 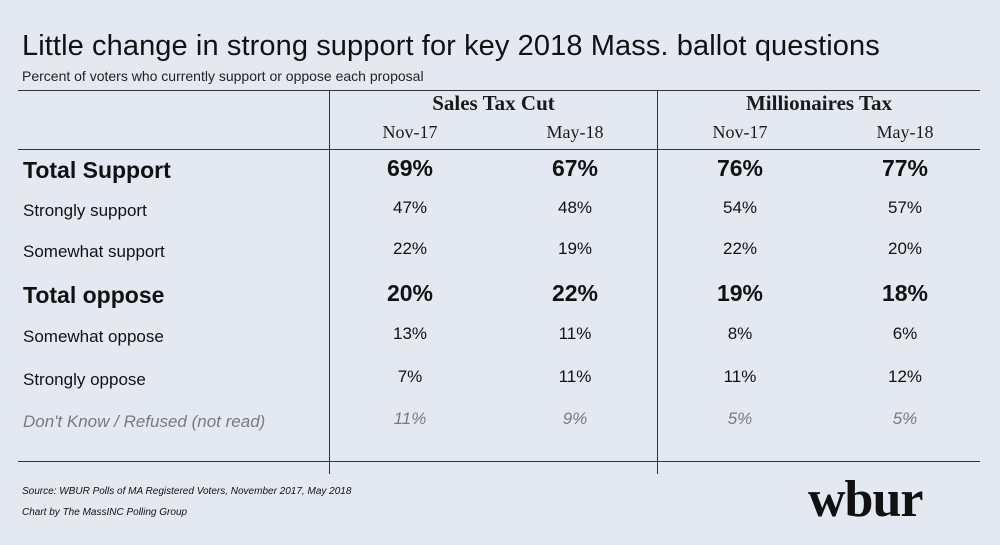 What do you see at coordinates (410, 418) in the screenshot?
I see `cell-dont-know-0: 11%` at bounding box center [410, 418].